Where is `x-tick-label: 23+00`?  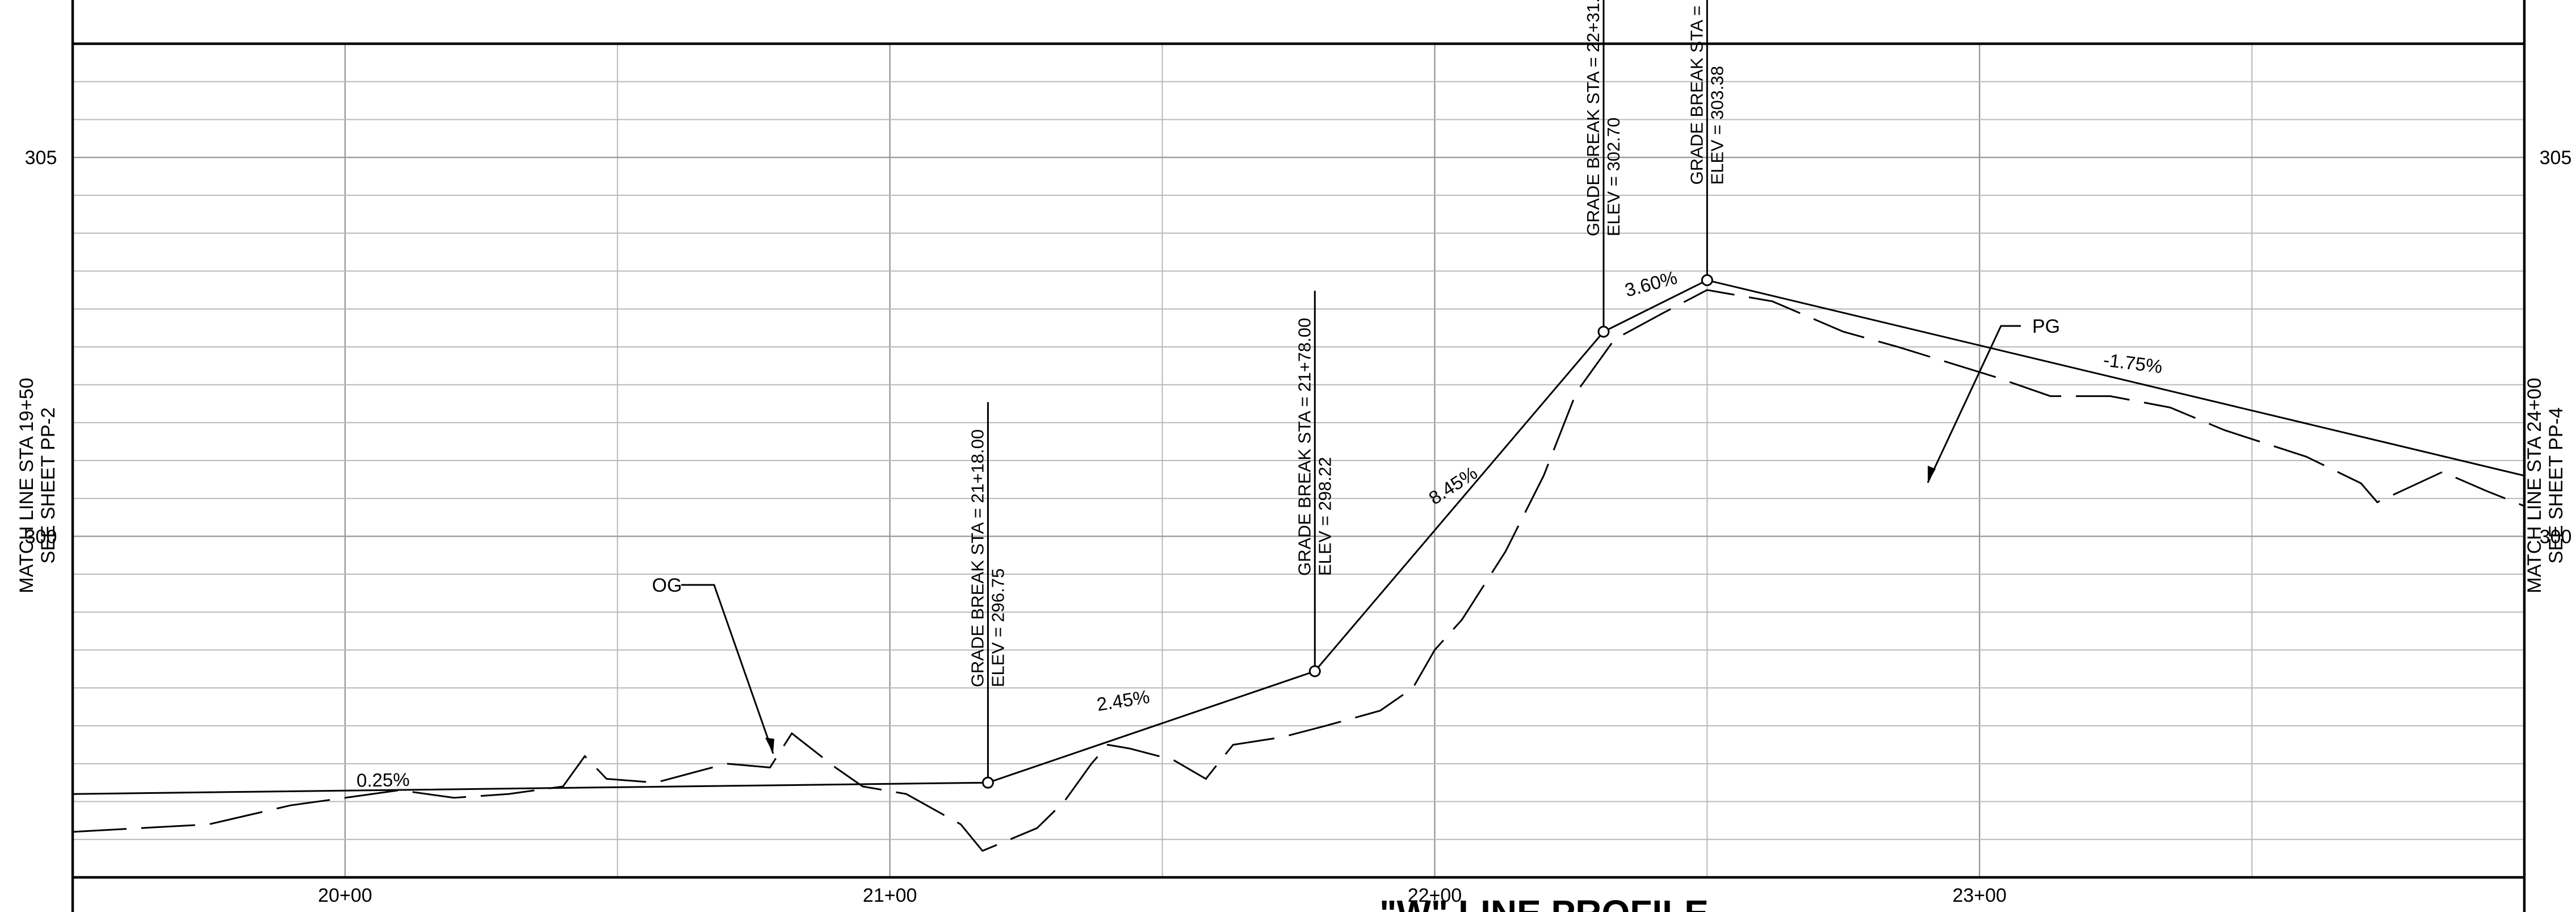
x-tick-label: 23+00 is located at coordinates (1980, 896).